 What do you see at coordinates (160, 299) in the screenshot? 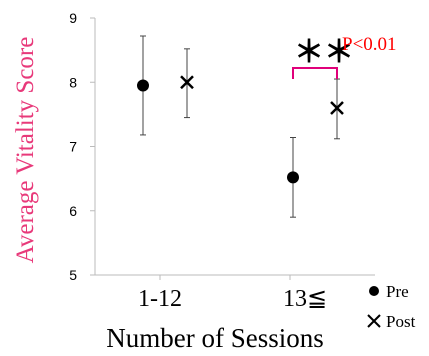
I see `x-category-label: 1-12` at bounding box center [160, 299].